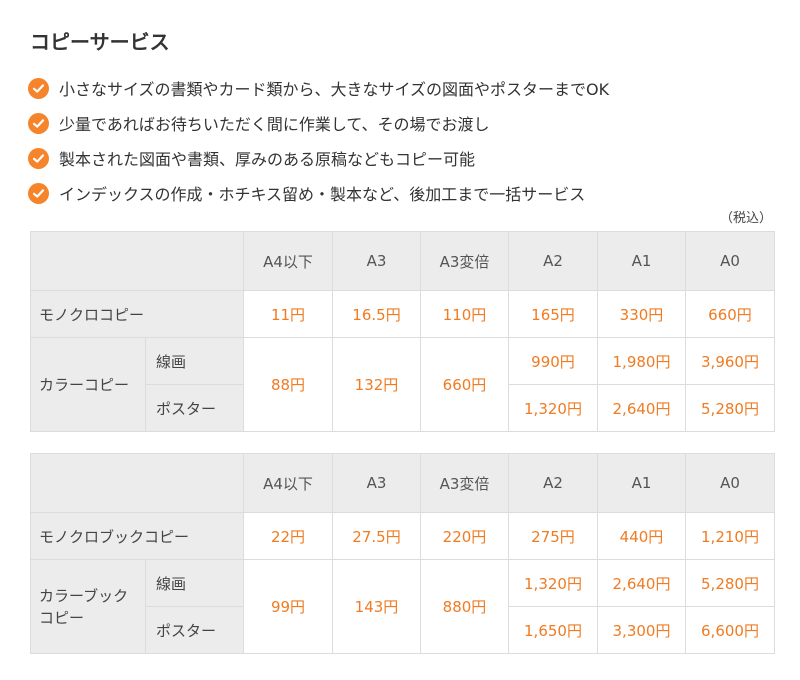 The width and height of the screenshot is (800, 680). What do you see at coordinates (137, 314) in the screenshot?
I see `row-label-mono: モノクロコピー` at bounding box center [137, 314].